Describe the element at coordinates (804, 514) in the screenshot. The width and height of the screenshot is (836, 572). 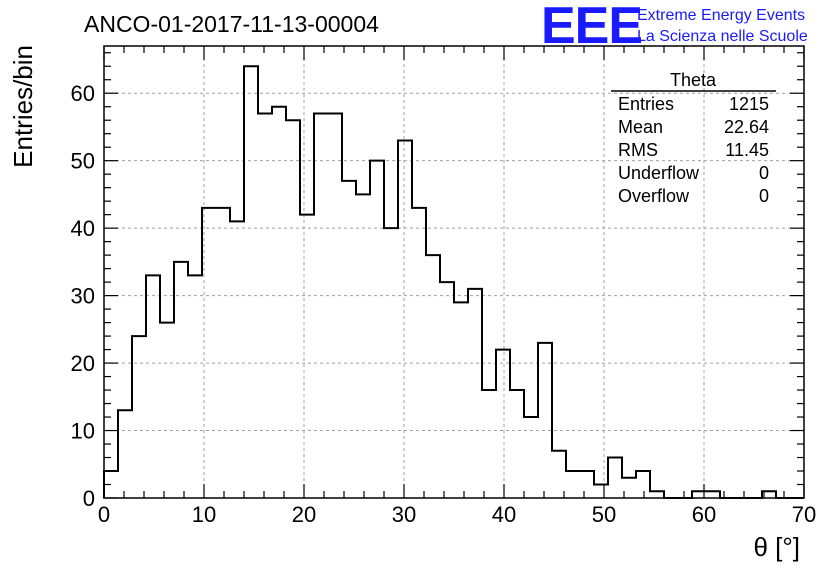
I see `x-tick-label: 70` at that location.